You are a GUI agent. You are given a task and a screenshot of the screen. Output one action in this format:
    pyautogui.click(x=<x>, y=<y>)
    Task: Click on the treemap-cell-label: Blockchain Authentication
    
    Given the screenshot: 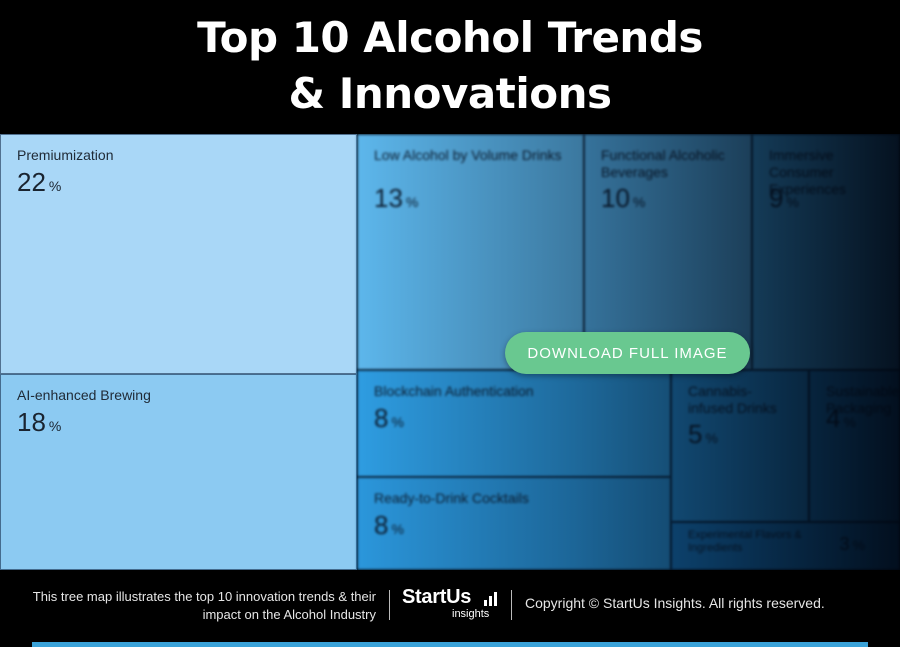 What is the action you would take?
    pyautogui.click(x=454, y=391)
    